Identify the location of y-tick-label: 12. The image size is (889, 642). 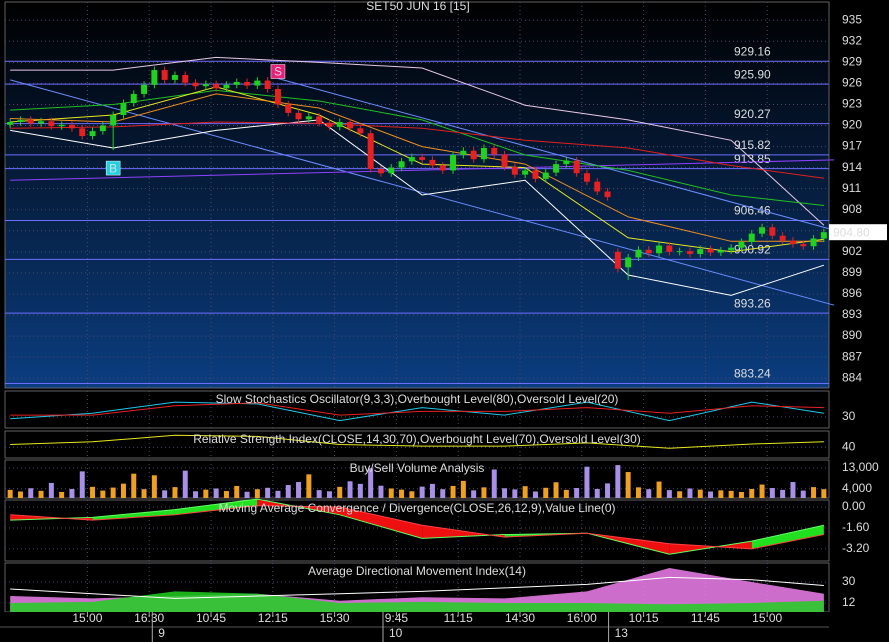
(849, 602).